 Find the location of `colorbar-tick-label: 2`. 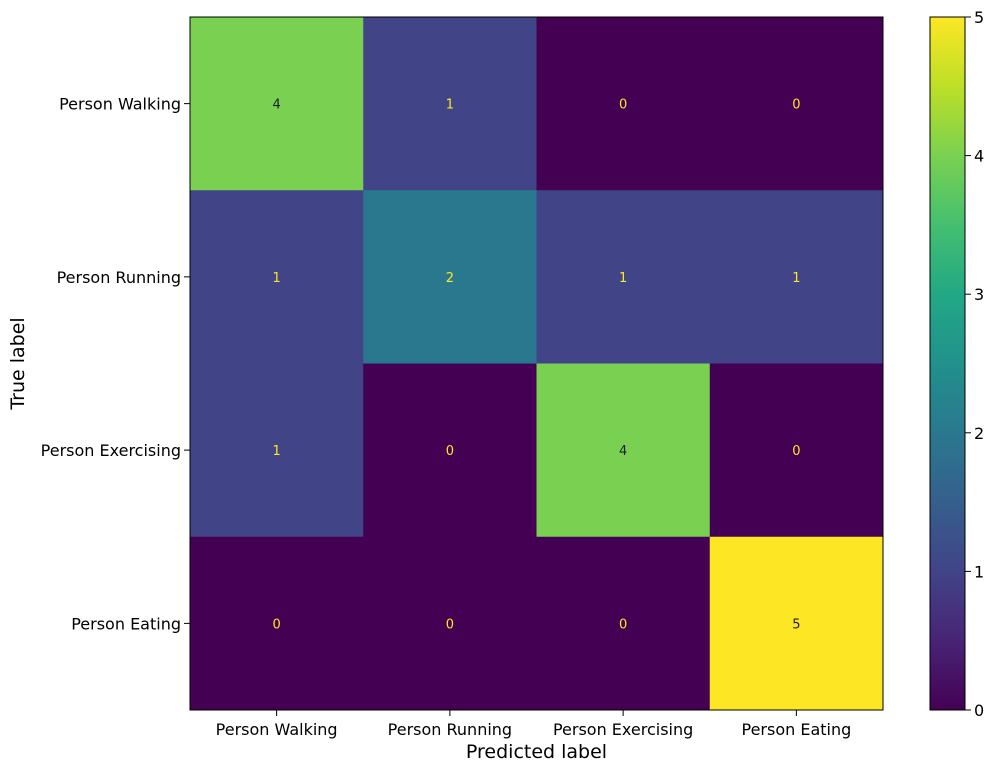

colorbar-tick-label: 2 is located at coordinates (979, 433).